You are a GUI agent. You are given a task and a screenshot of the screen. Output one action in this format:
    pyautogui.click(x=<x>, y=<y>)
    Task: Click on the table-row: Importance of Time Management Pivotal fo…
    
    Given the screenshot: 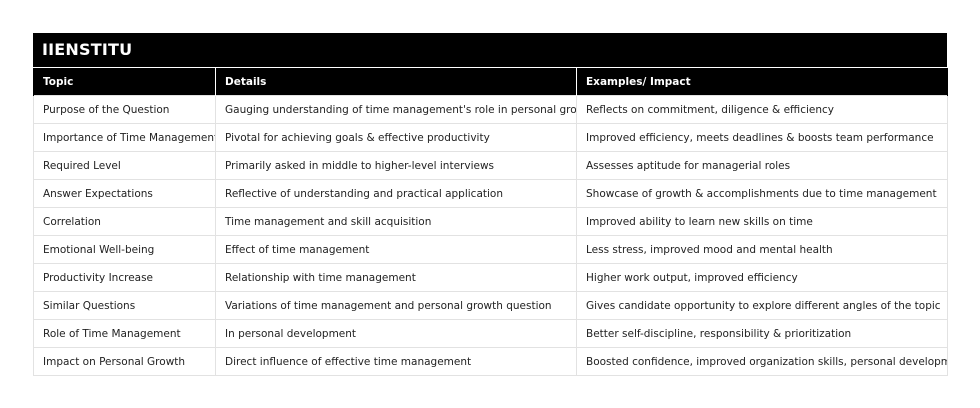 What is the action you would take?
    pyautogui.click(x=490, y=137)
    